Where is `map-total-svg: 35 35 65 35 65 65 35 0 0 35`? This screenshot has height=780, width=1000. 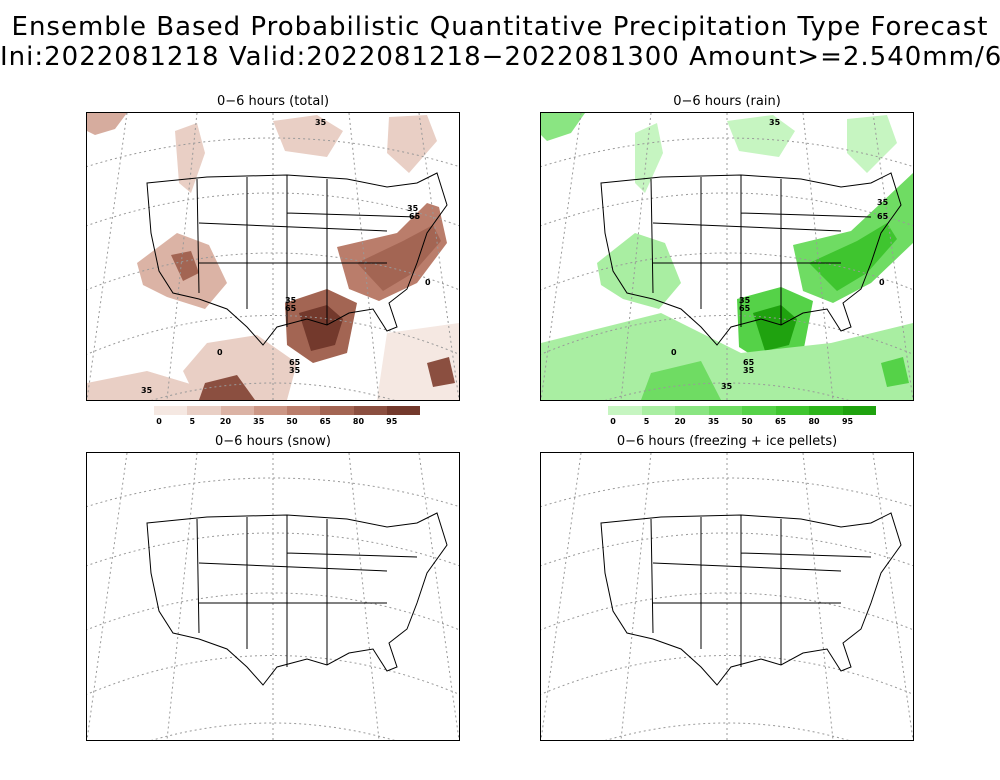 map-total-svg: 35 35 65 35 65 65 35 0 0 35 is located at coordinates (273, 256).